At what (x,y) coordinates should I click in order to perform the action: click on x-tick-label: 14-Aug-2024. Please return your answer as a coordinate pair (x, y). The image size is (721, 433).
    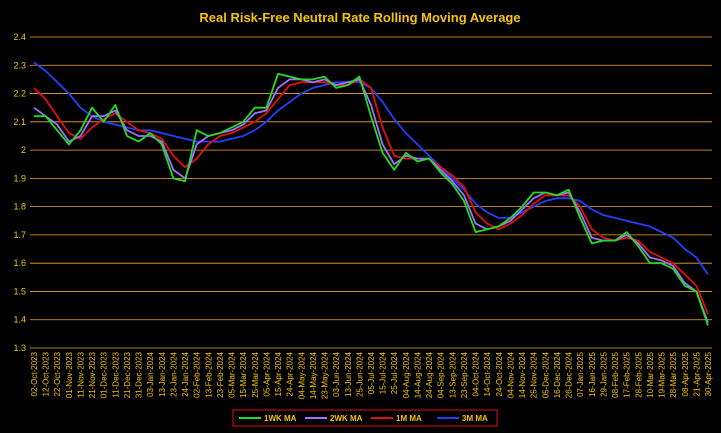
    Looking at the image, I should click on (417, 374).